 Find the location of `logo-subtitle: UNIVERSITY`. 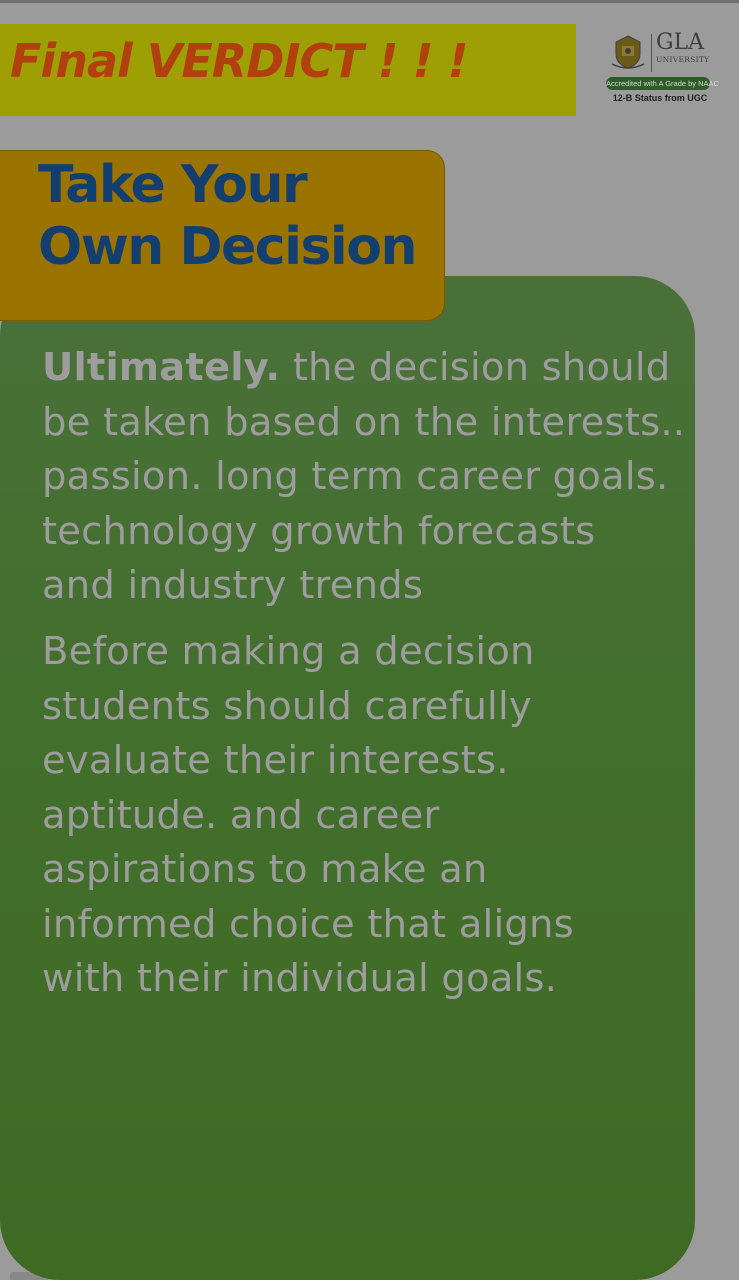

logo-subtitle: UNIVERSITY is located at coordinates (683, 59).